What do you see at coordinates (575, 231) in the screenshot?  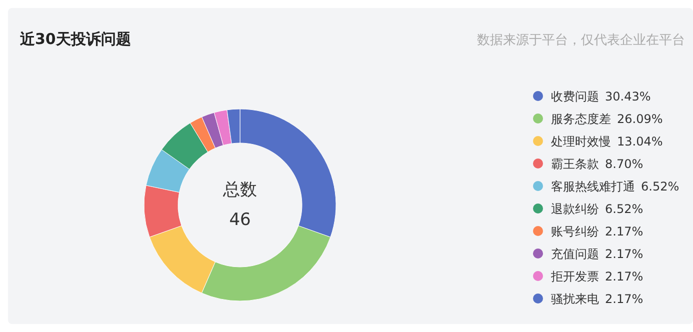 I see `legend-label: 账号纠纷` at bounding box center [575, 231].